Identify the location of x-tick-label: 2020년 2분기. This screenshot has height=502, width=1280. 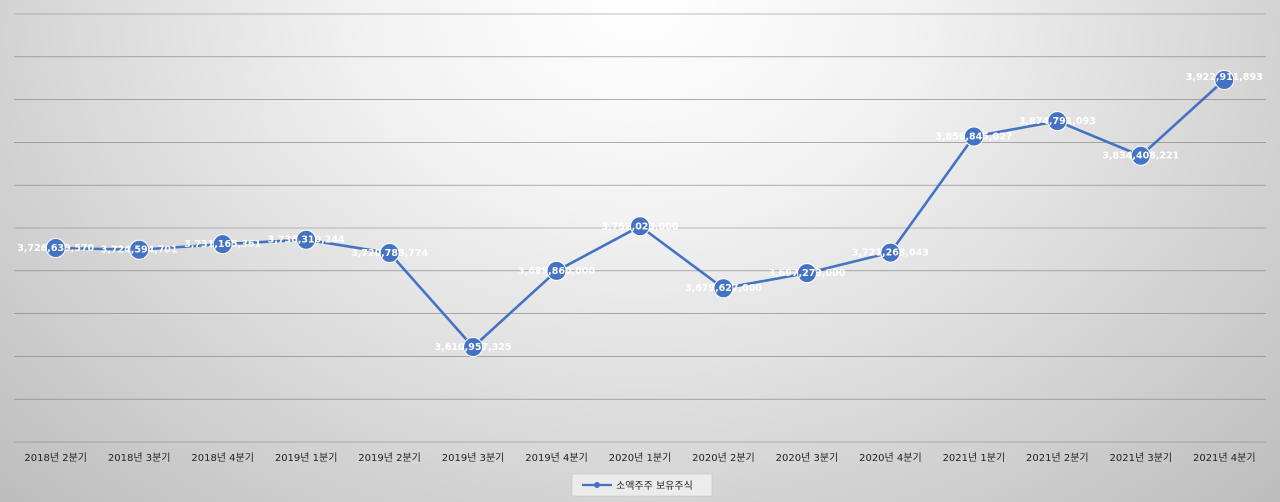
(723, 458).